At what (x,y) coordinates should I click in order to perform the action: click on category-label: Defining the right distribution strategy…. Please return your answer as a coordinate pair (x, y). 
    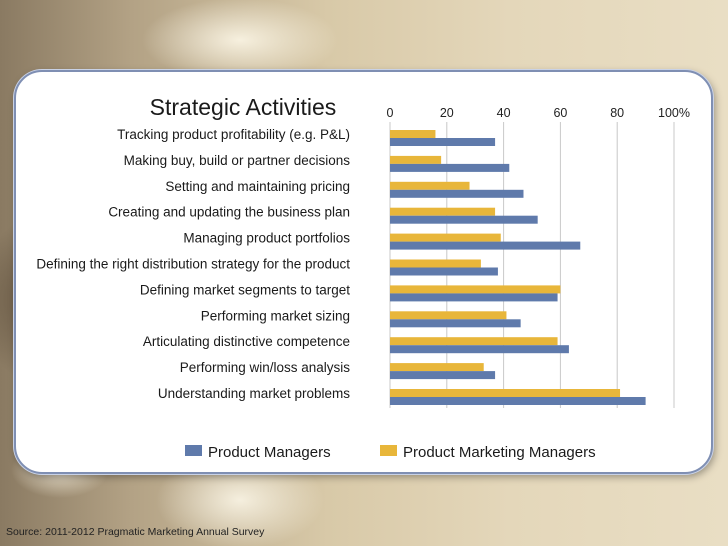
    Looking at the image, I should click on (193, 264).